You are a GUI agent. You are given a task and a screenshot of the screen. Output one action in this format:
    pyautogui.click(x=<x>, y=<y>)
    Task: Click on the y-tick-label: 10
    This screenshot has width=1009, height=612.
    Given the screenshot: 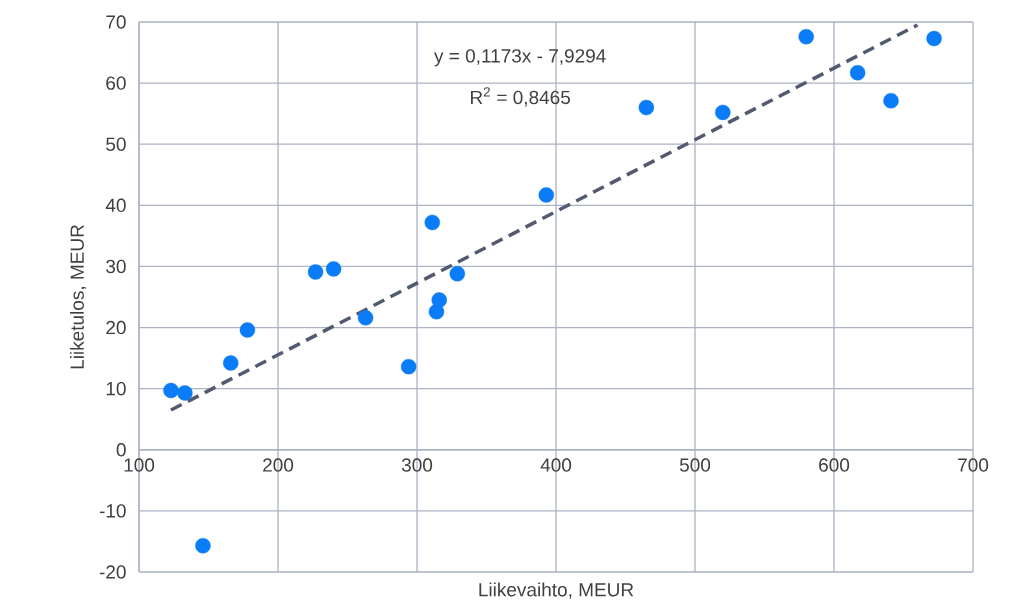 What is the action you would take?
    pyautogui.click(x=116, y=388)
    